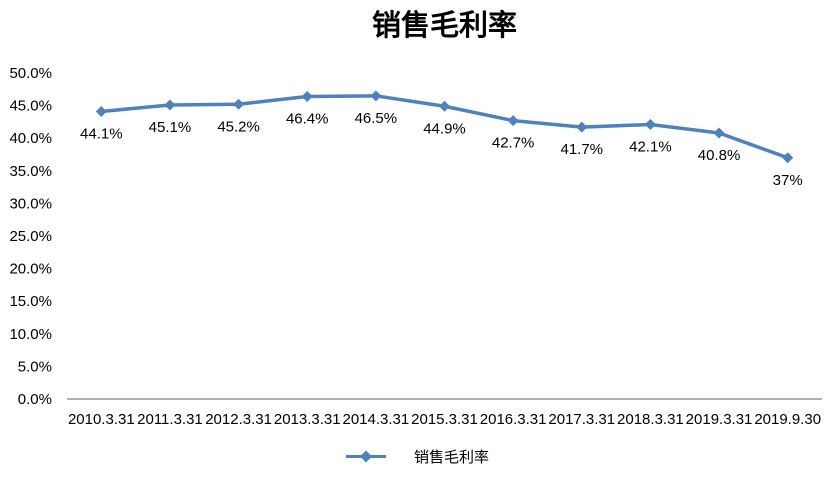 The width and height of the screenshot is (840, 480). What do you see at coordinates (444, 419) in the screenshot?
I see `x-tick-label: 2015.3.31` at bounding box center [444, 419].